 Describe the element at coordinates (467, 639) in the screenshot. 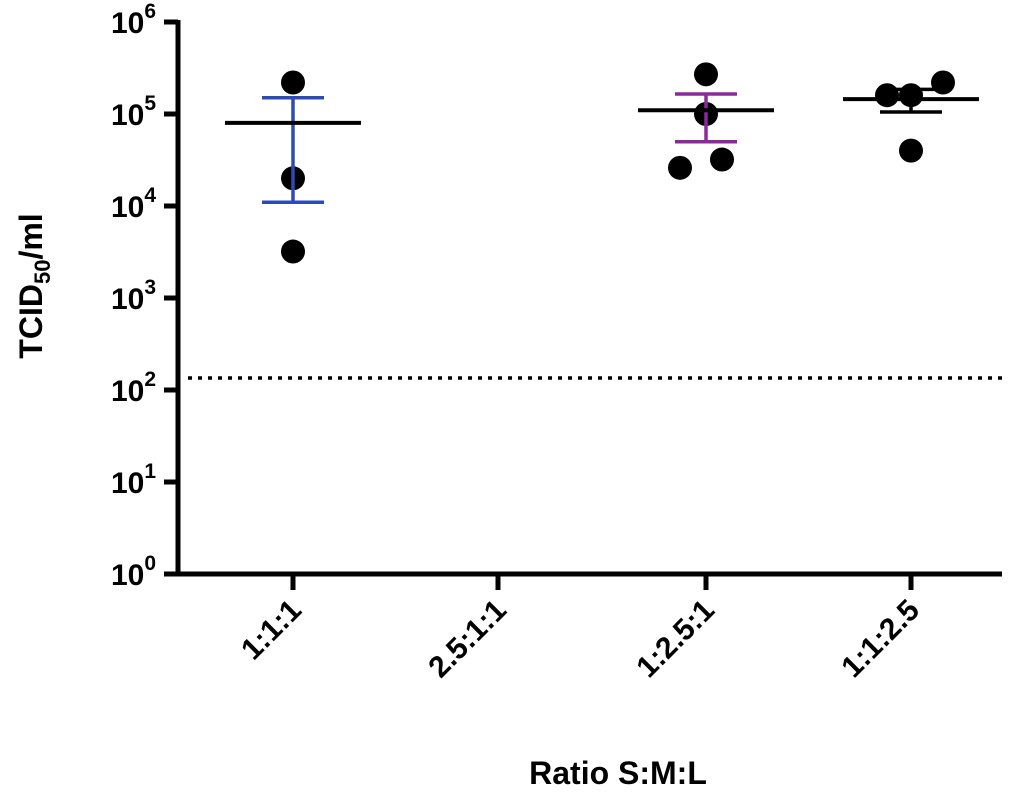

I see `x-tick-label: 2.5:1:1` at that location.